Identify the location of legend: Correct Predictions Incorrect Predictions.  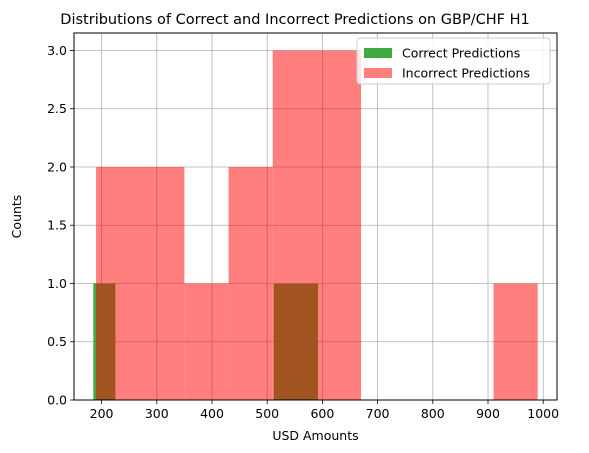
(453, 61).